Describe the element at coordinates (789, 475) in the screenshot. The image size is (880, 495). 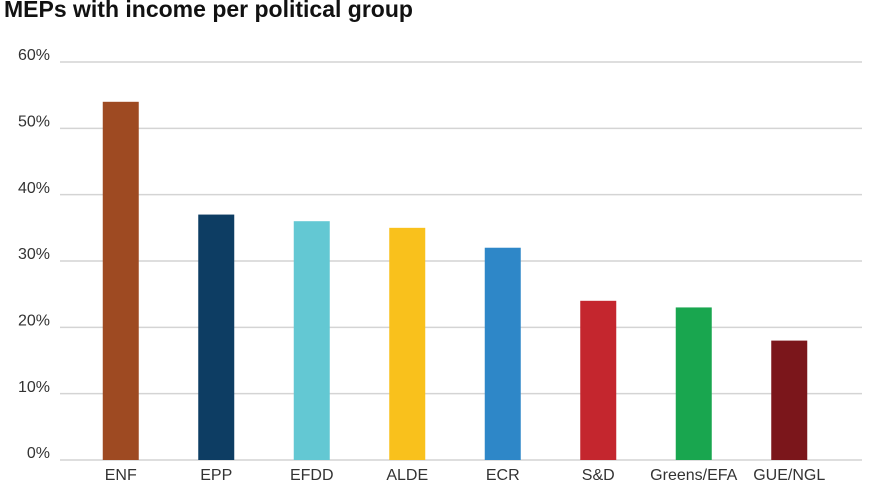
I see `x-tick-label: GUE/NGL` at that location.